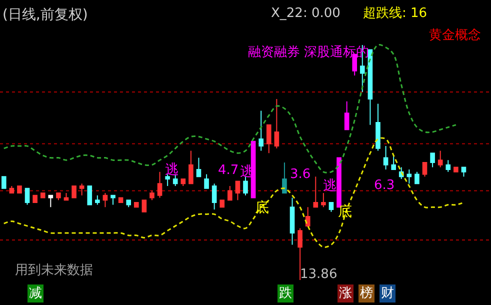  Describe the element at coordinates (387, 293) in the screenshot. I see `text: 财` at that location.